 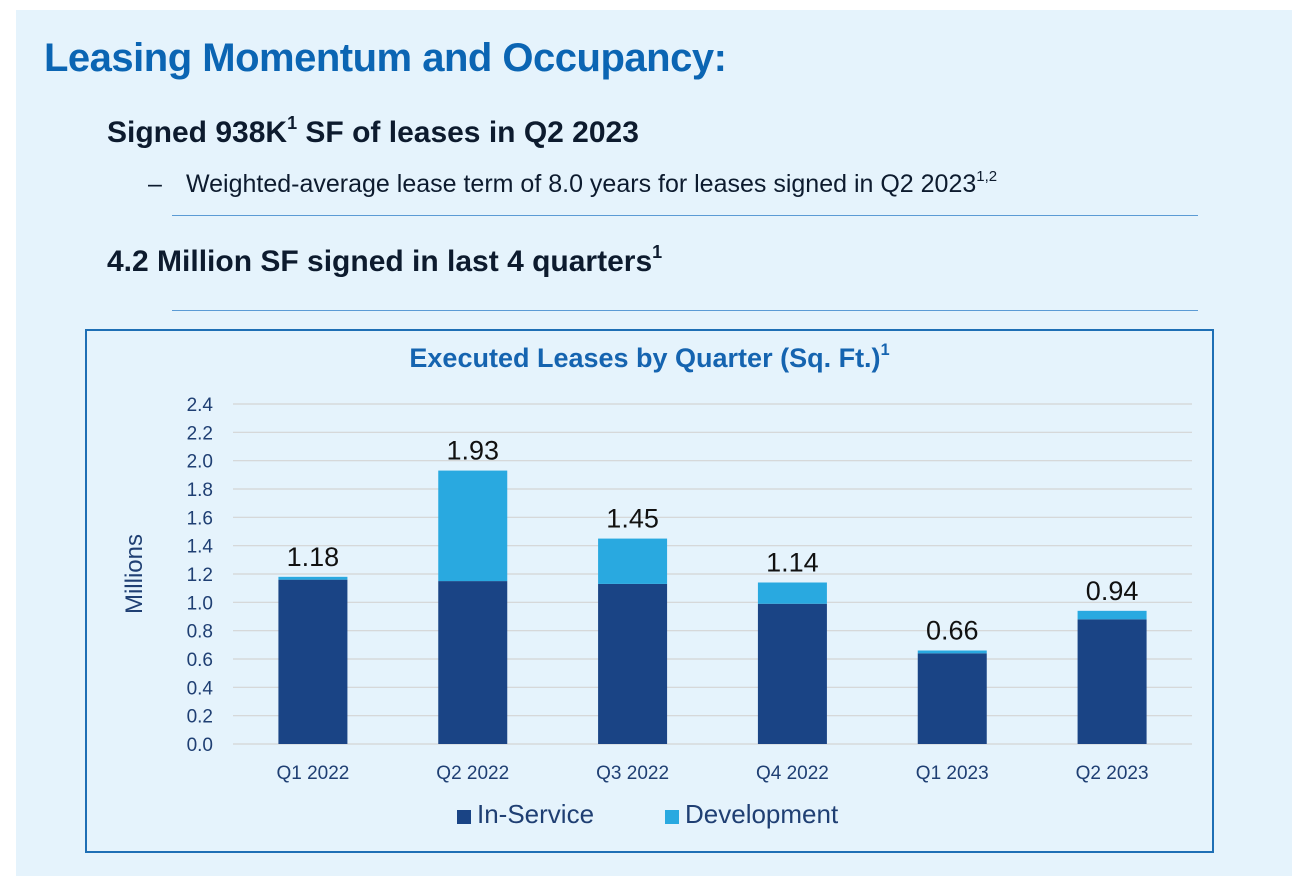 What do you see at coordinates (472, 773) in the screenshot?
I see `x-tick-label: Q2 2022` at bounding box center [472, 773].